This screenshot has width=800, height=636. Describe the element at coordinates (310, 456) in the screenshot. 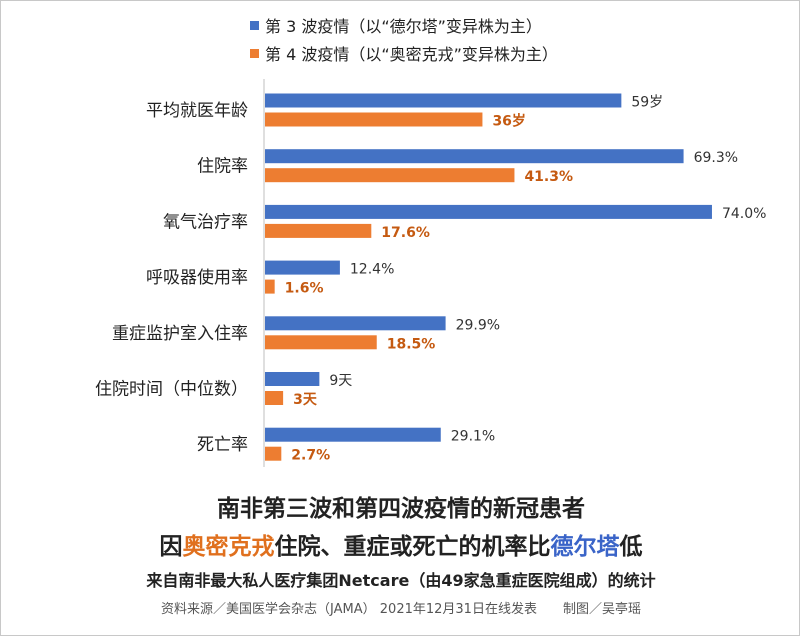

I see `data-label-wave4: 2.7%` at that location.